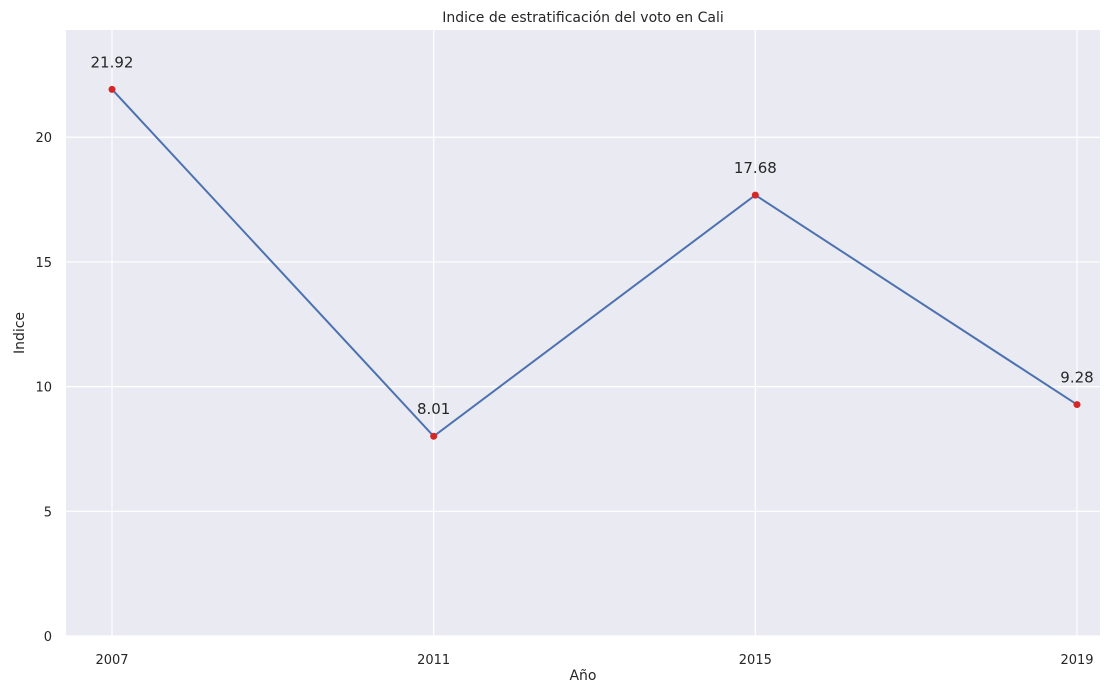 This screenshot has width=1112, height=685. Describe the element at coordinates (43, 138) in the screenshot. I see `y-tick-label: 20` at that location.